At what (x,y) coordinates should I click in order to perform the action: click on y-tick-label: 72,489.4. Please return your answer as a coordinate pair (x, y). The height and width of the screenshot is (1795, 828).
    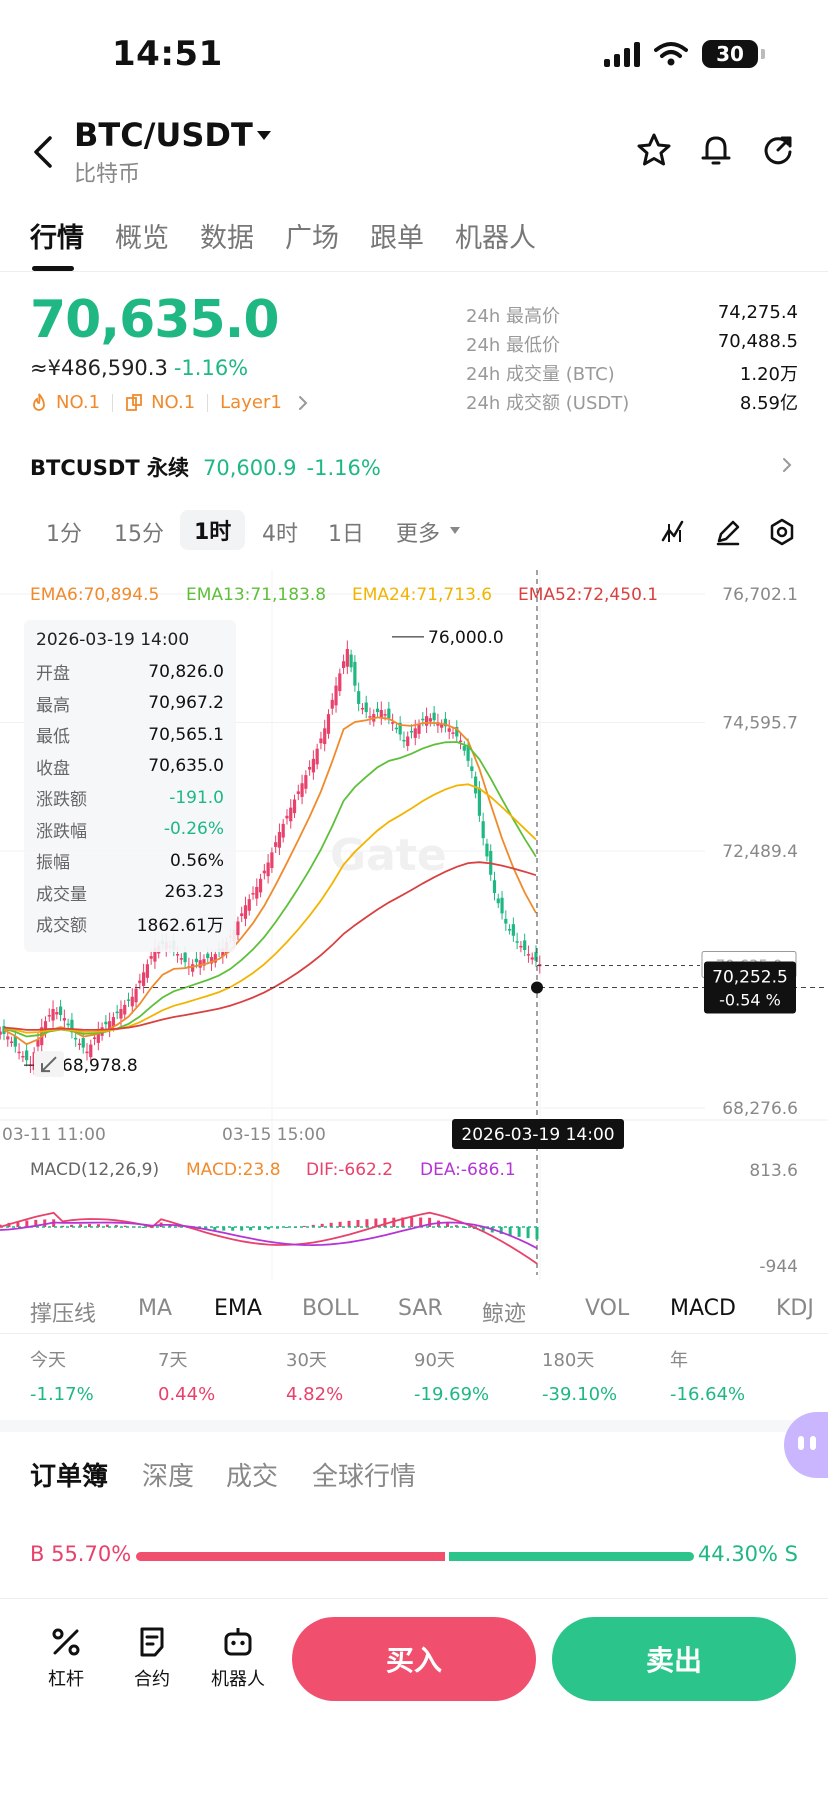
    Looking at the image, I should click on (760, 852).